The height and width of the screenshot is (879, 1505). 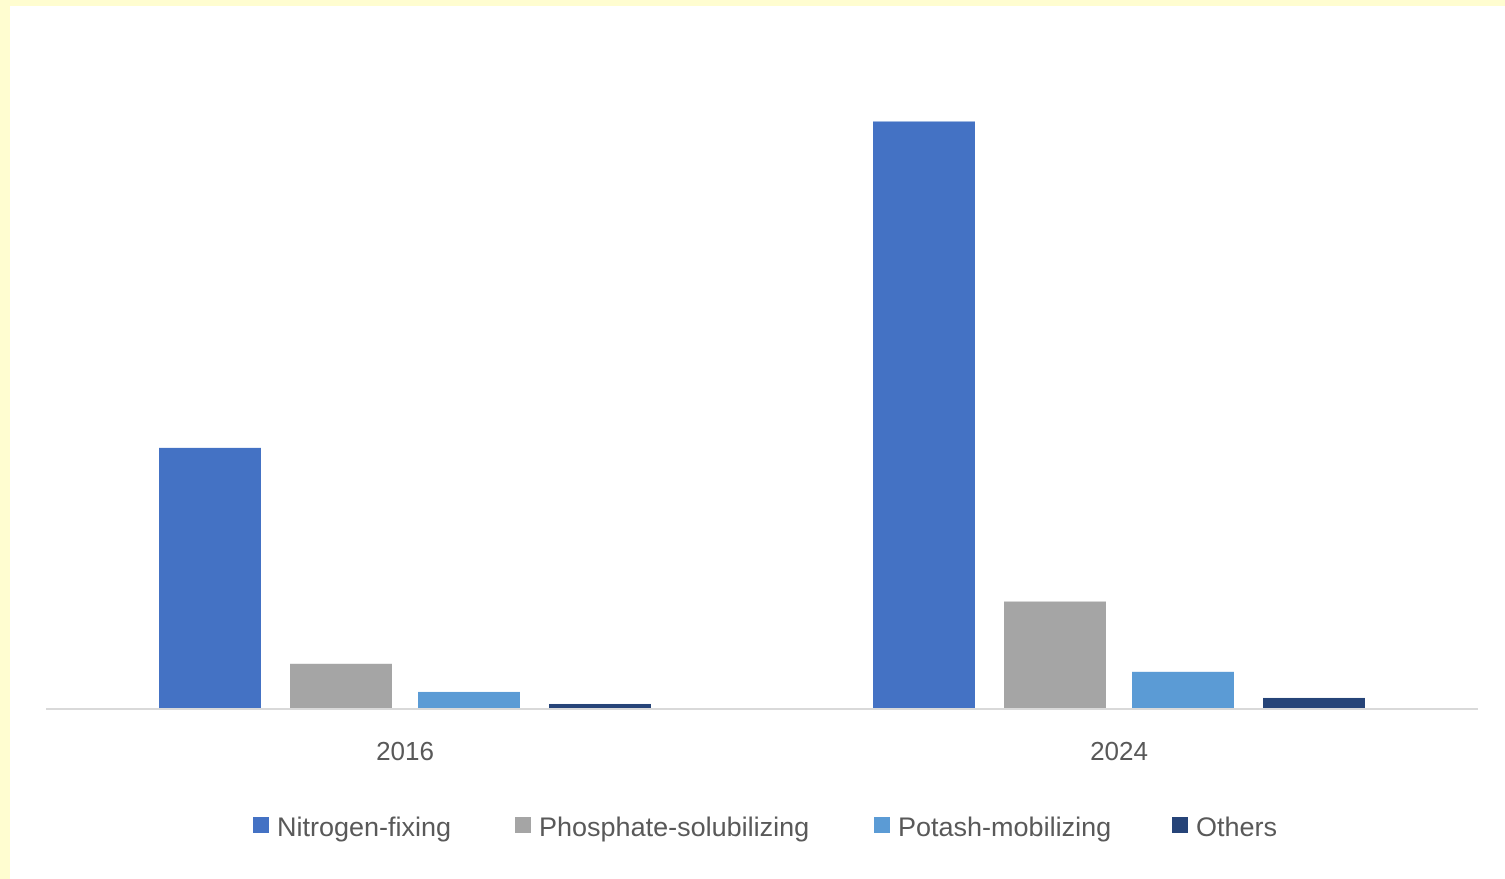 What do you see at coordinates (882, 825) in the screenshot?
I see `legend-swatch-potash-mobilizing` at bounding box center [882, 825].